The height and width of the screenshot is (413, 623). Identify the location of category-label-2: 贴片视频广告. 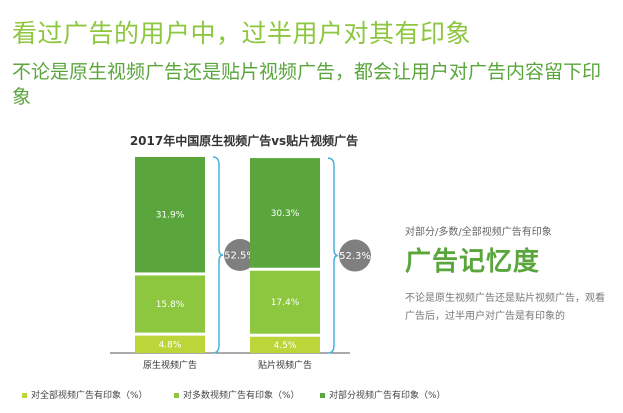
(285, 365).